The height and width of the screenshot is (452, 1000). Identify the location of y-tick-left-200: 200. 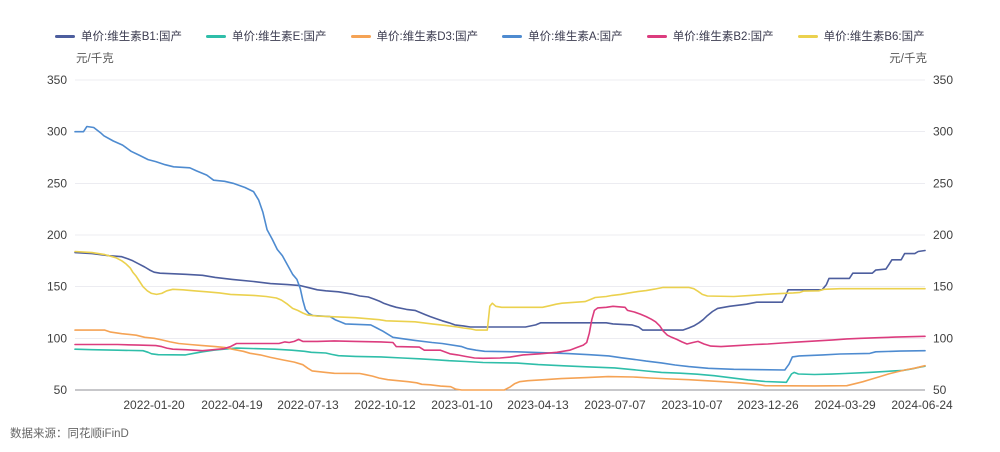
(57, 235).